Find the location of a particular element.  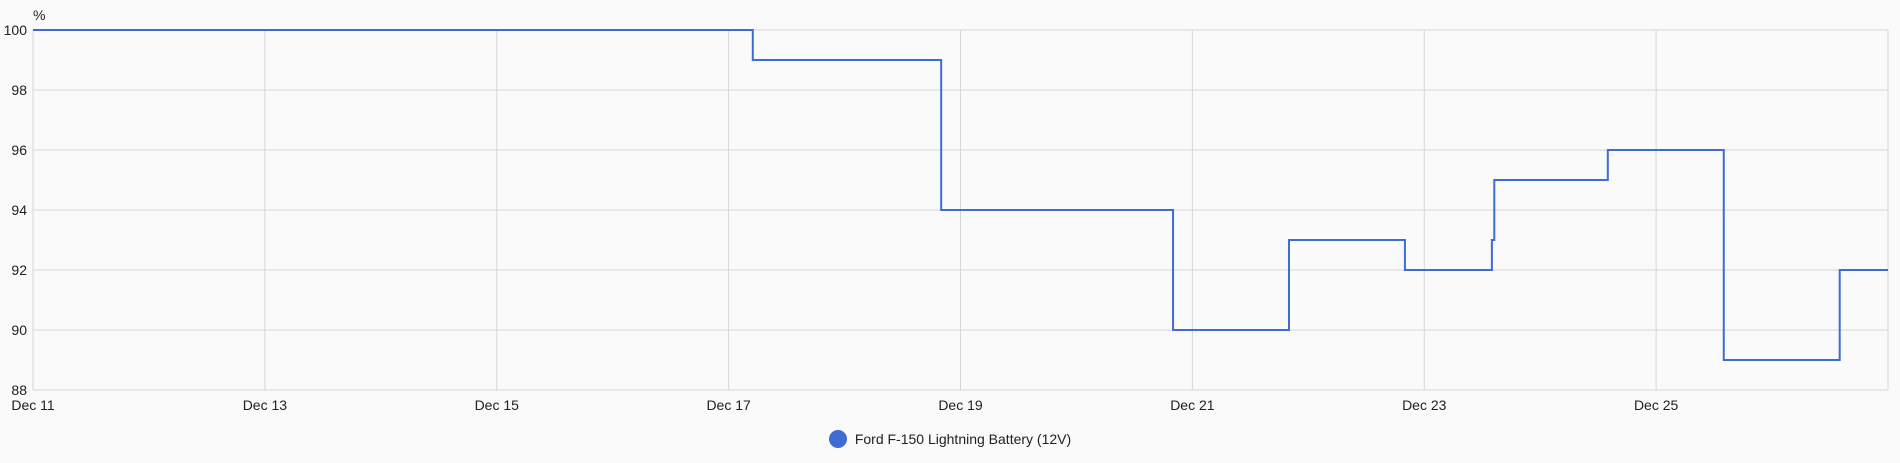

legend-swatch is located at coordinates (838, 439).